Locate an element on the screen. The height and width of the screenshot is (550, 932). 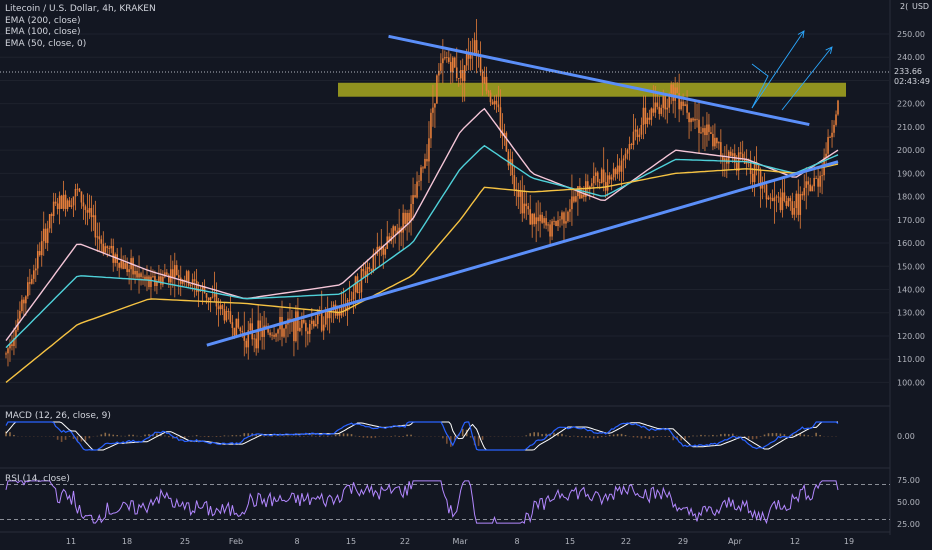
indicator-ema100-label: EMA (100, close) is located at coordinates (43, 32).